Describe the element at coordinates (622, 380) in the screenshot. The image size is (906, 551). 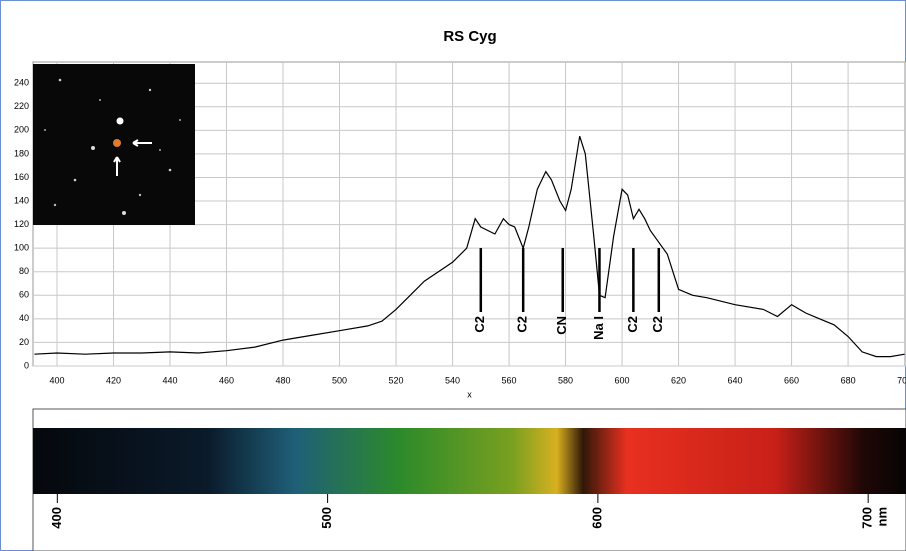
I see `x-tick-label: 600` at that location.